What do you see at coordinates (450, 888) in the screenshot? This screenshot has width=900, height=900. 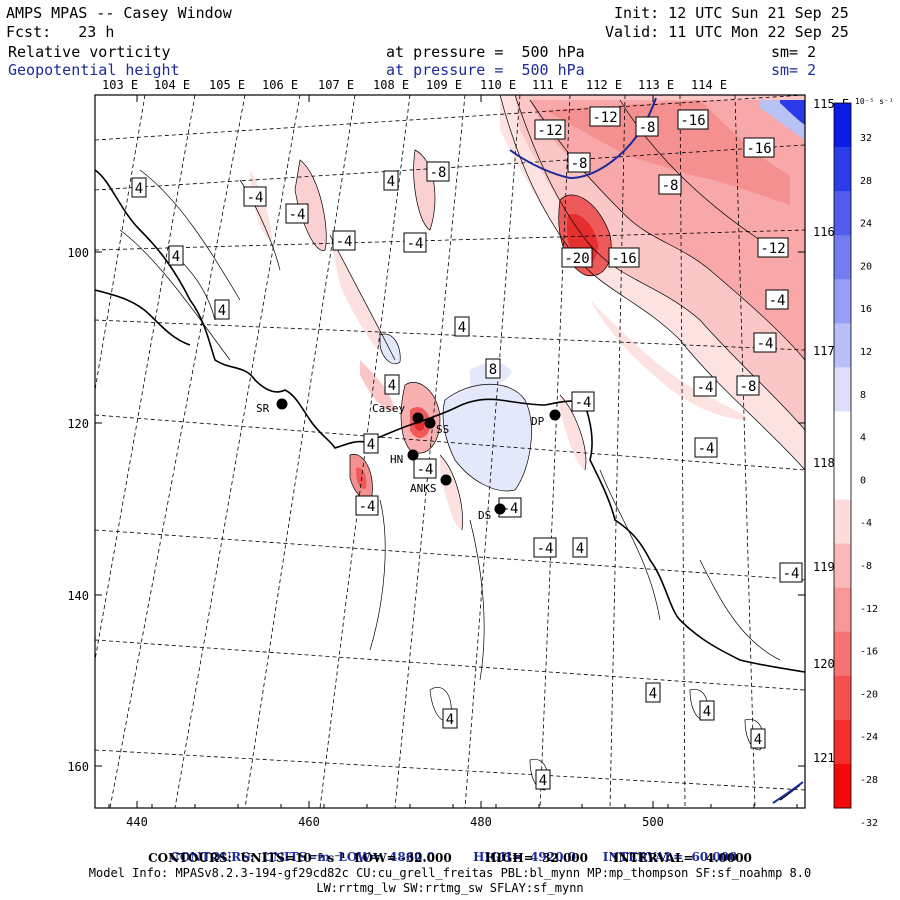 I see `footer-model-info-2: LW:rrtmg_lw SW:rrtmg_sw SFLAY:sf_mynn` at bounding box center [450, 888].